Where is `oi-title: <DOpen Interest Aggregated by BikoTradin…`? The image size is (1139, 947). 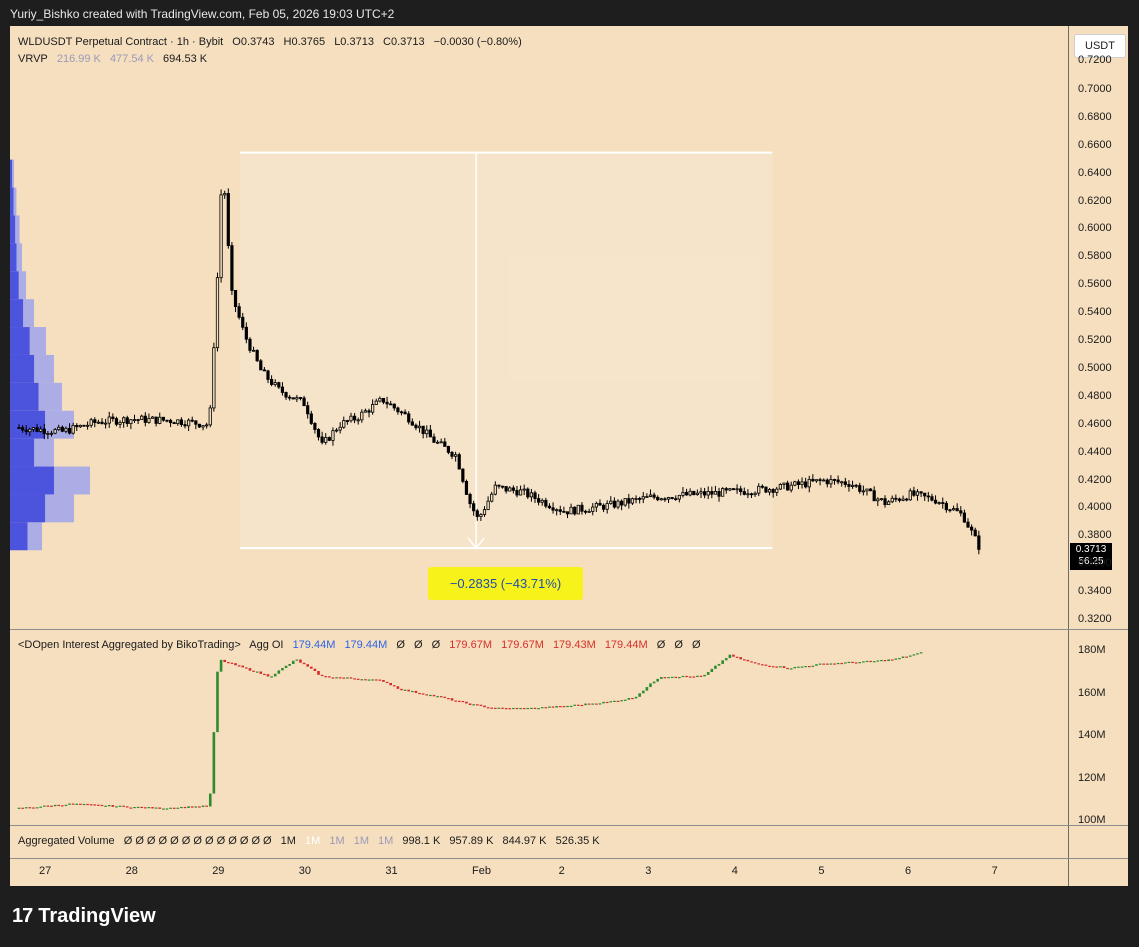
oi-title: <DOpen Interest Aggregated by BikoTradin… is located at coordinates (129, 645).